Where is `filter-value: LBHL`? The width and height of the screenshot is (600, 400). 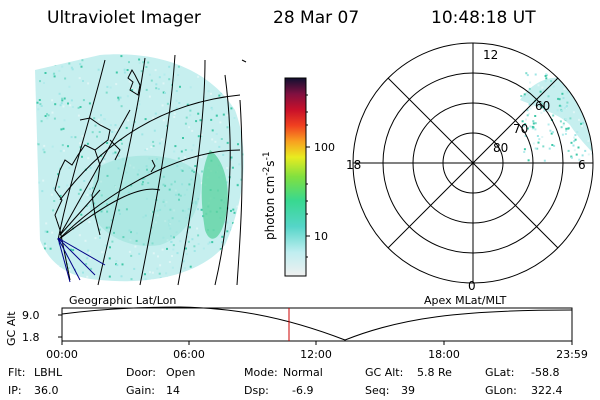 filter-value: LBHL is located at coordinates (48, 372).